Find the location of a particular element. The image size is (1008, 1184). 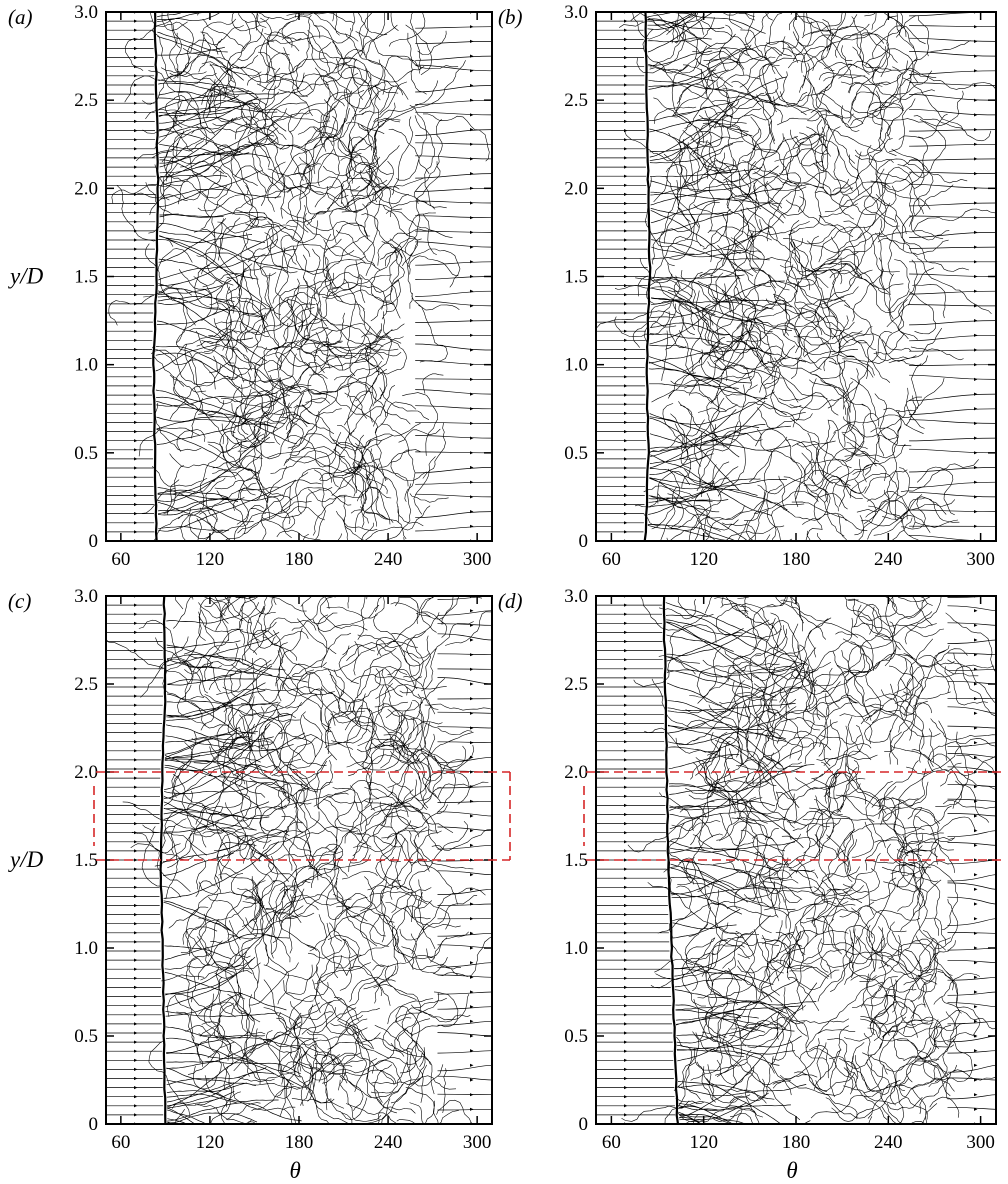

panel-label: (a) is located at coordinates (20, 17).